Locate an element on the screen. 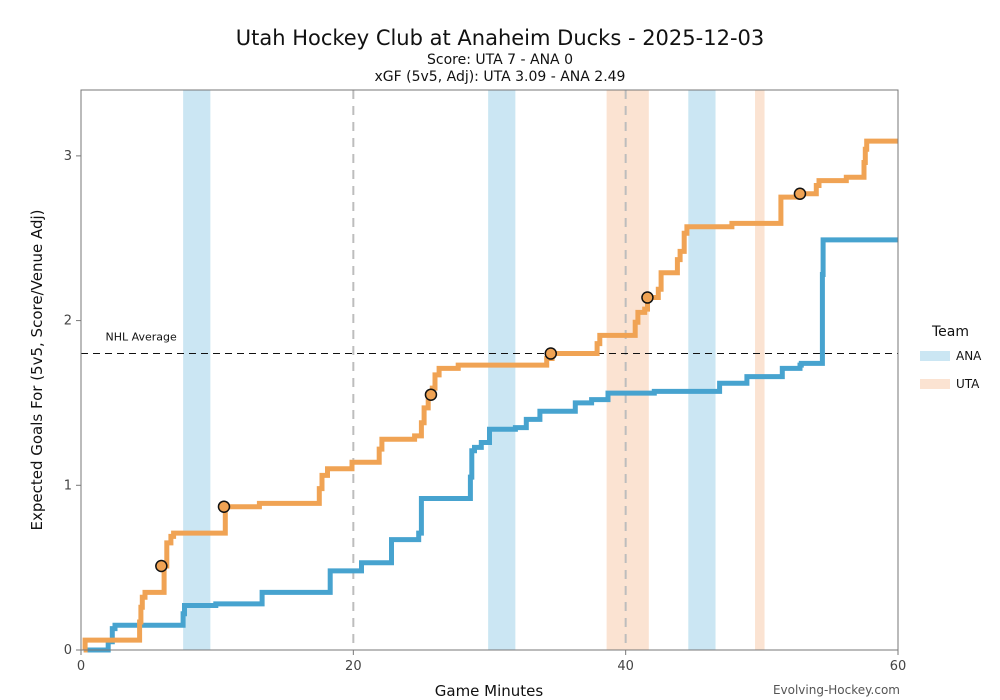 Image resolution: width=1000 pixels, height=700 pixels. source-credit: Evolving-Hockey.com is located at coordinates (836, 690).